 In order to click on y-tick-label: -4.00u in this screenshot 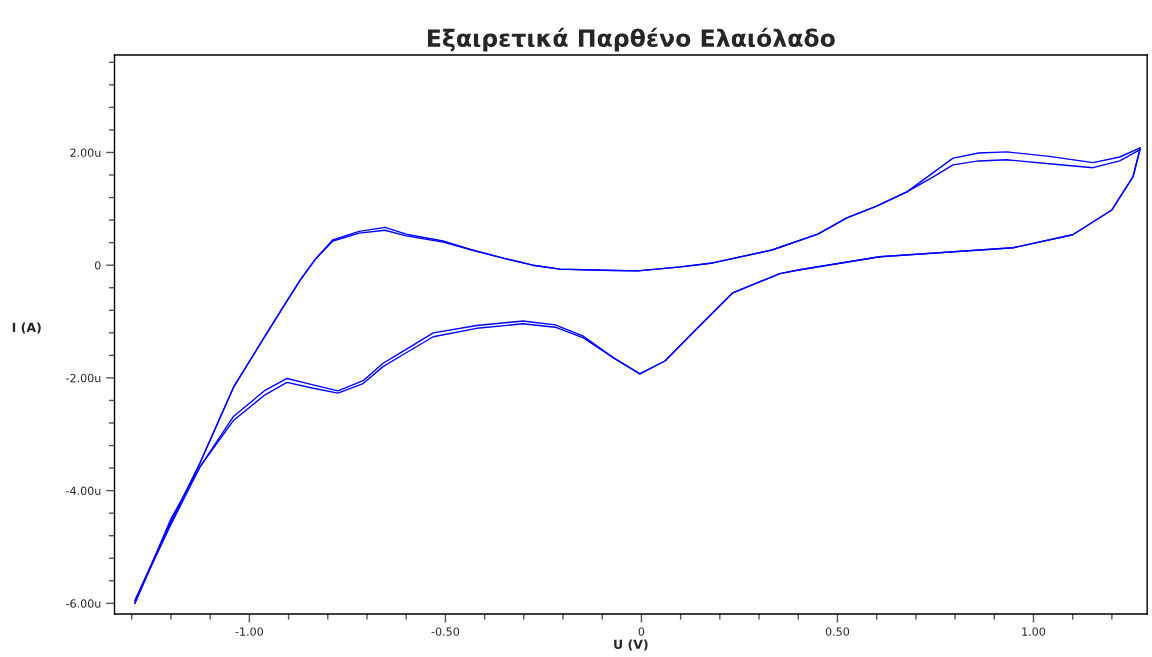, I will do `click(83, 490)`.